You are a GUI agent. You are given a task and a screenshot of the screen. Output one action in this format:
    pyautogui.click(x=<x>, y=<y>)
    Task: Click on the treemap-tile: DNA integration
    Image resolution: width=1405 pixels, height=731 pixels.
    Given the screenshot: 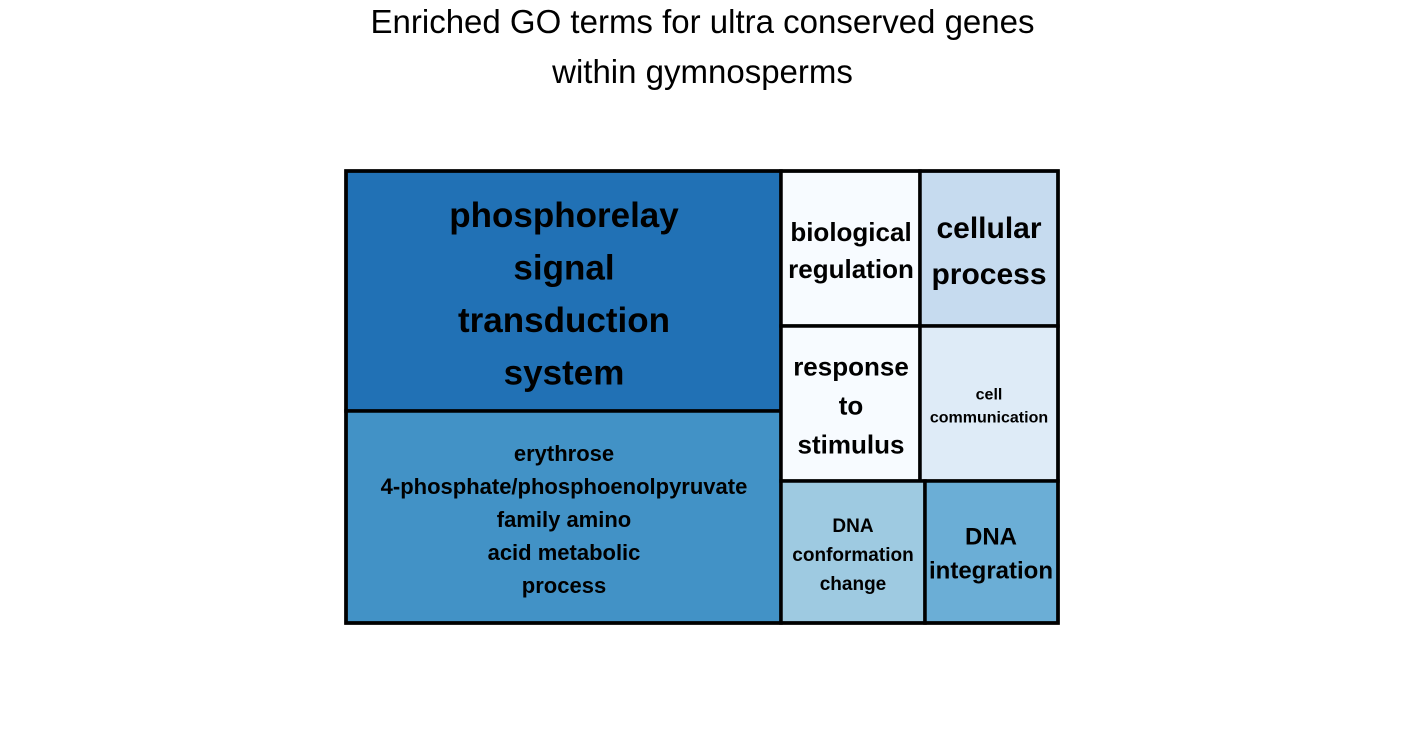 What is the action you would take?
    pyautogui.click(x=991, y=552)
    